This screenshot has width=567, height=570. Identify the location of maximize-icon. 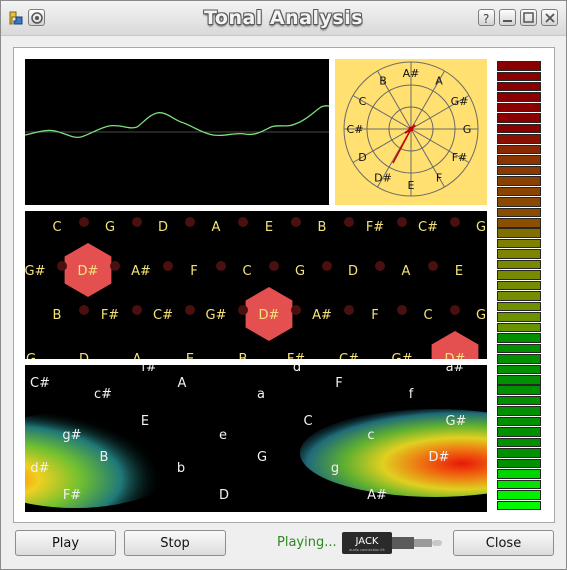
(528, 17).